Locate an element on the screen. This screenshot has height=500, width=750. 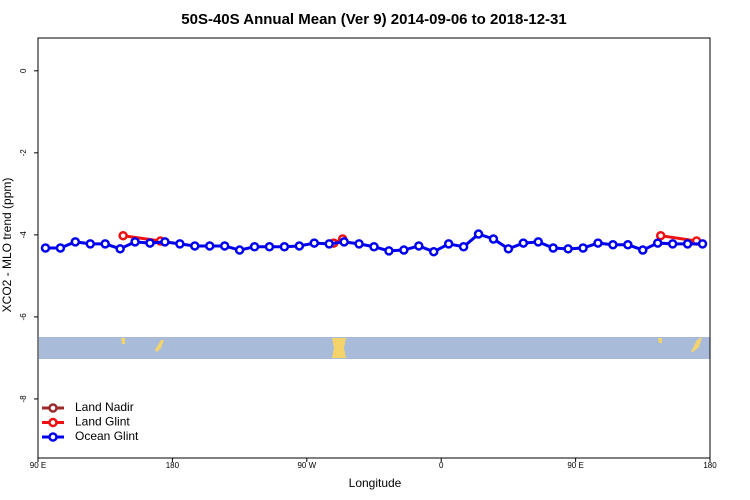
legend-label: Ocean Glint is located at coordinates (107, 436).